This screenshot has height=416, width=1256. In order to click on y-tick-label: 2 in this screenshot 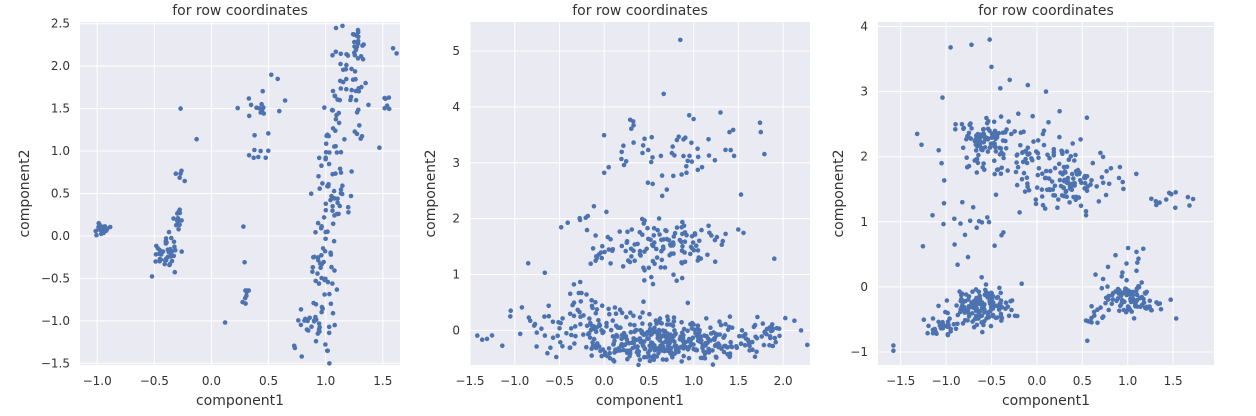, I will do `click(864, 157)`.